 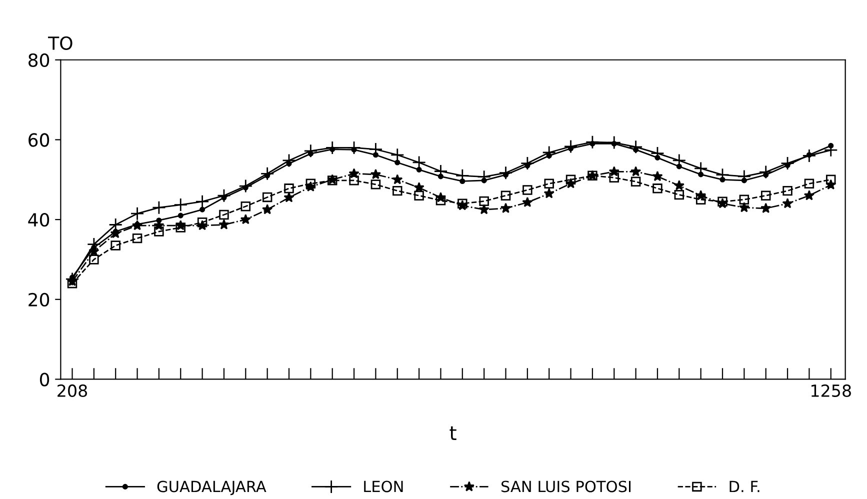 I want to click on x-tick-label: 1258, so click(x=831, y=390).